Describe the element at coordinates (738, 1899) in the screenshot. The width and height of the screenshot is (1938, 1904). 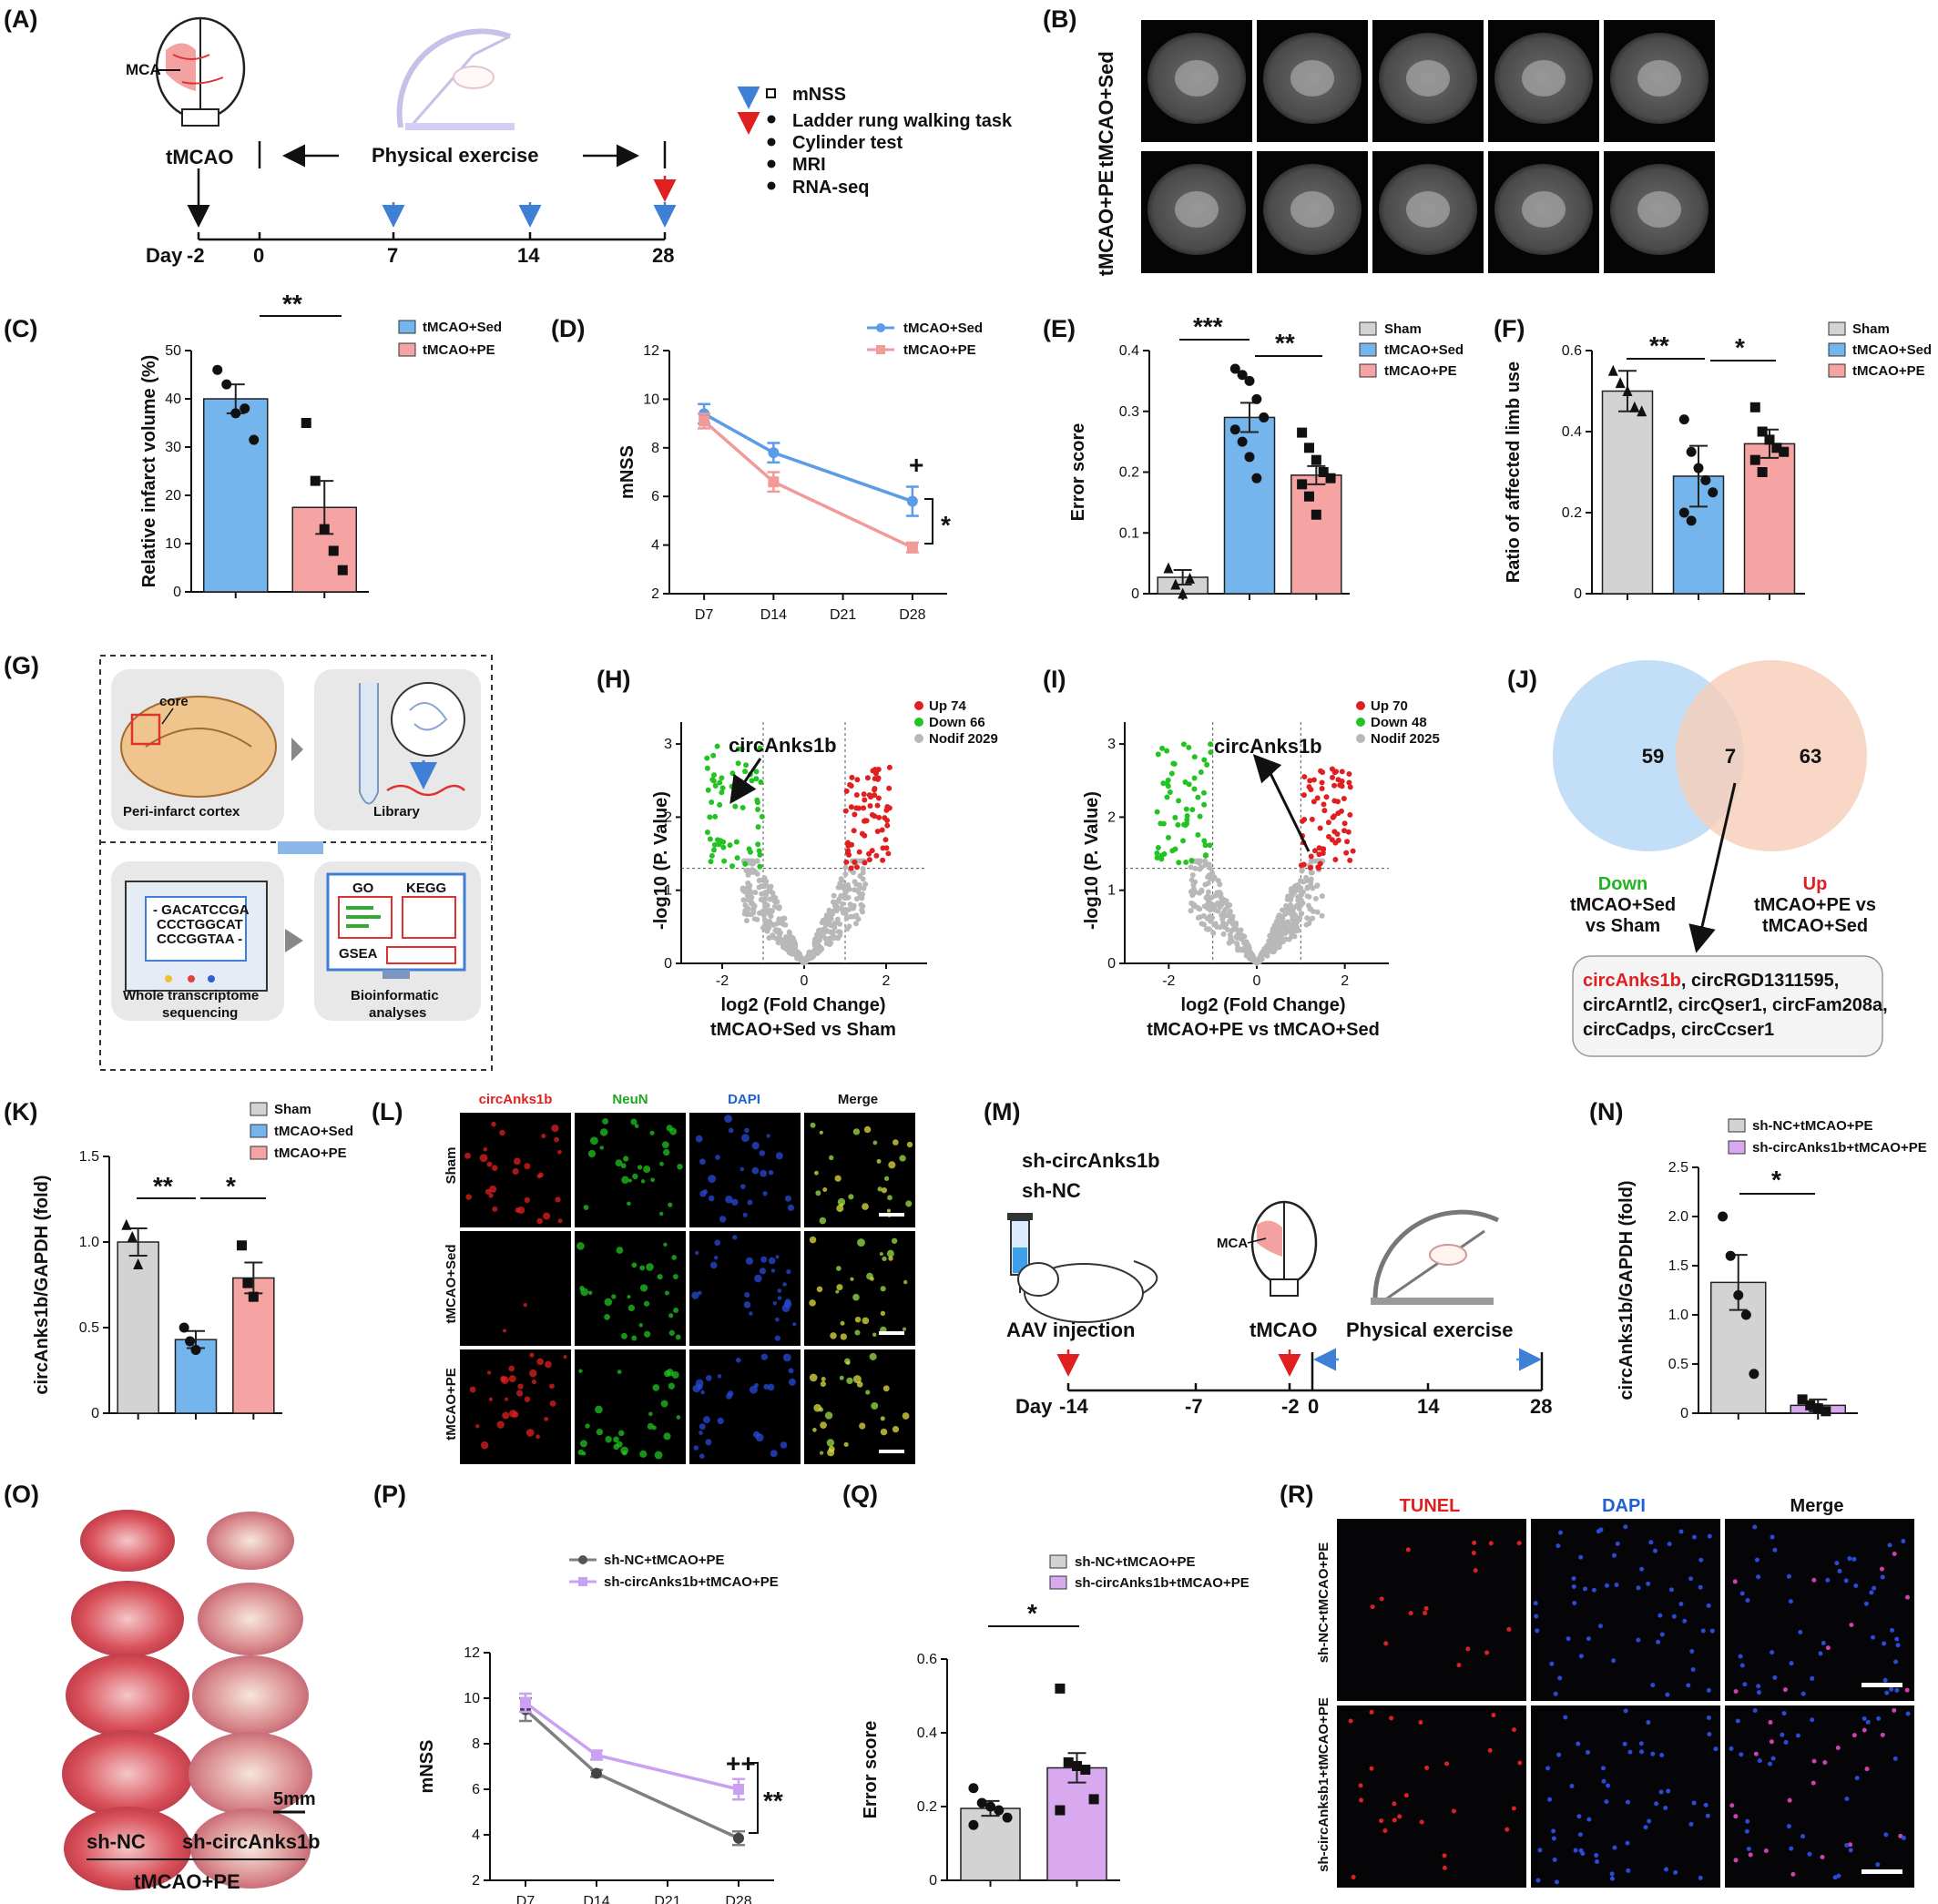
I see `x-tick-label: D28` at that location.